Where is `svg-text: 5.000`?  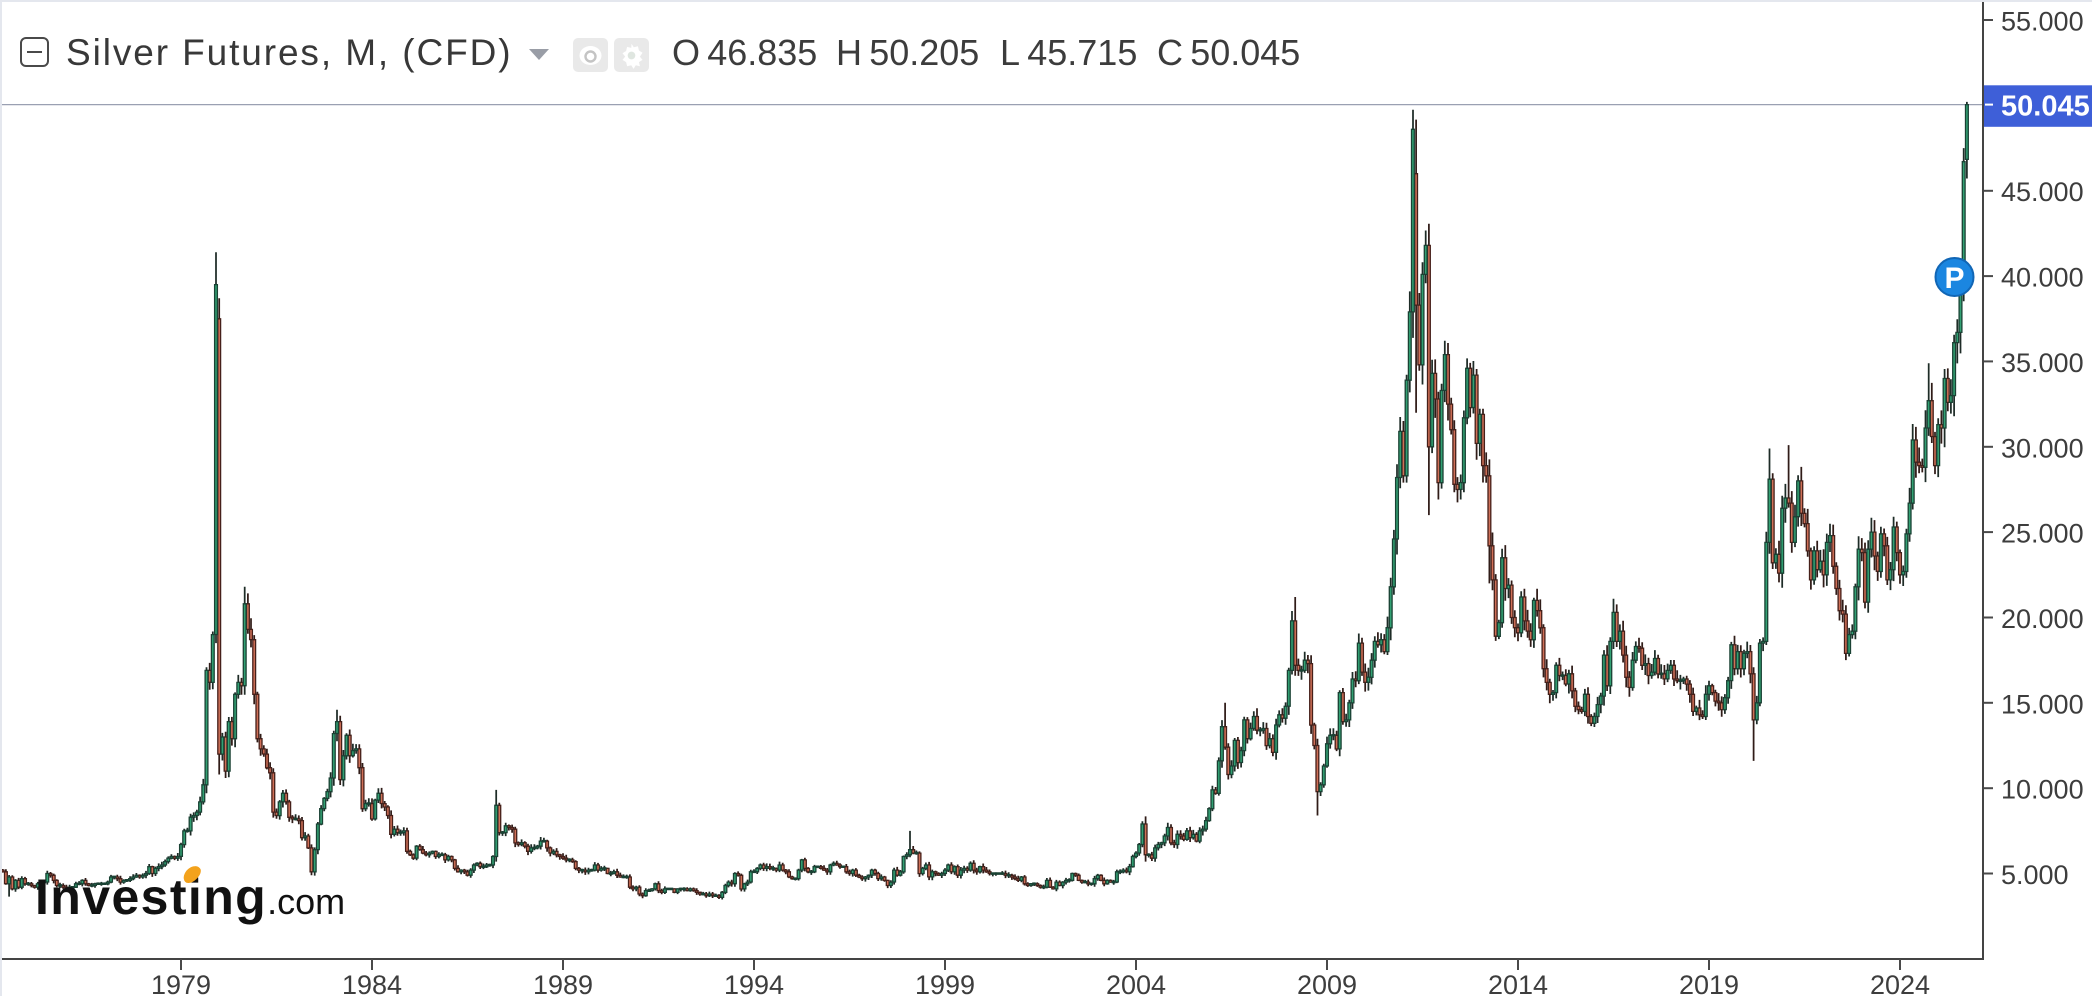
svg-text: 5.000 is located at coordinates (2035, 875).